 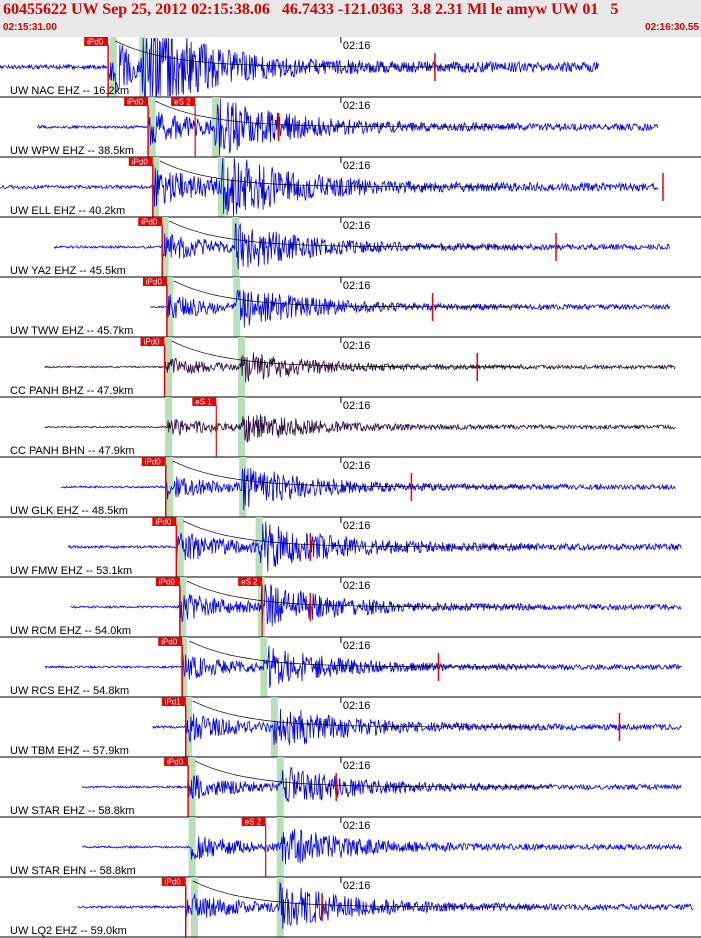 I want to click on station-label: UW RCM EHZ -- 54.0km, so click(x=70, y=631).